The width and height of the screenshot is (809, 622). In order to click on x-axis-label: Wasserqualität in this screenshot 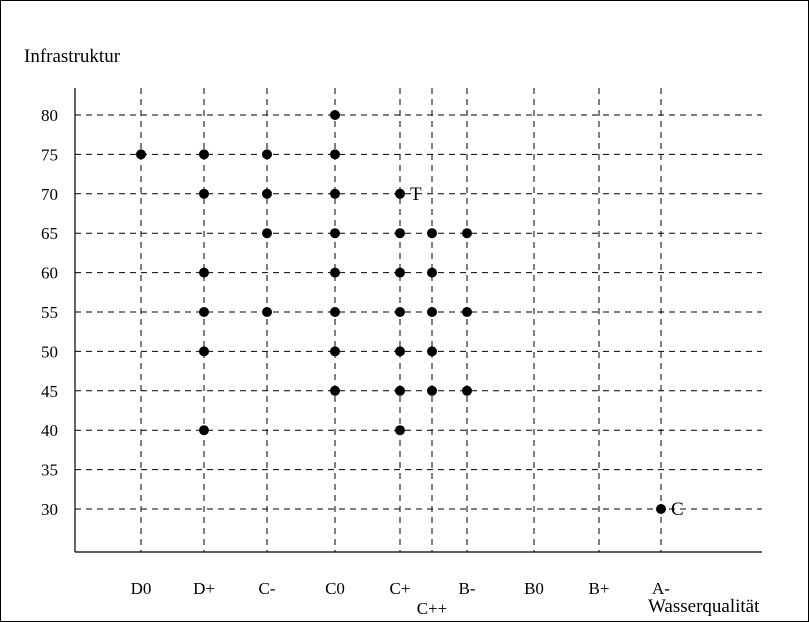, I will do `click(704, 606)`.